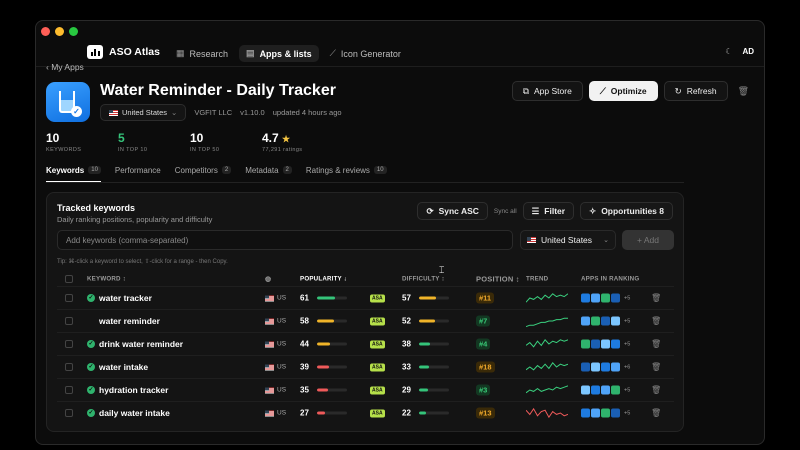  Describe the element at coordinates (73, 31) in the screenshot. I see `maximize-window-dot` at that location.